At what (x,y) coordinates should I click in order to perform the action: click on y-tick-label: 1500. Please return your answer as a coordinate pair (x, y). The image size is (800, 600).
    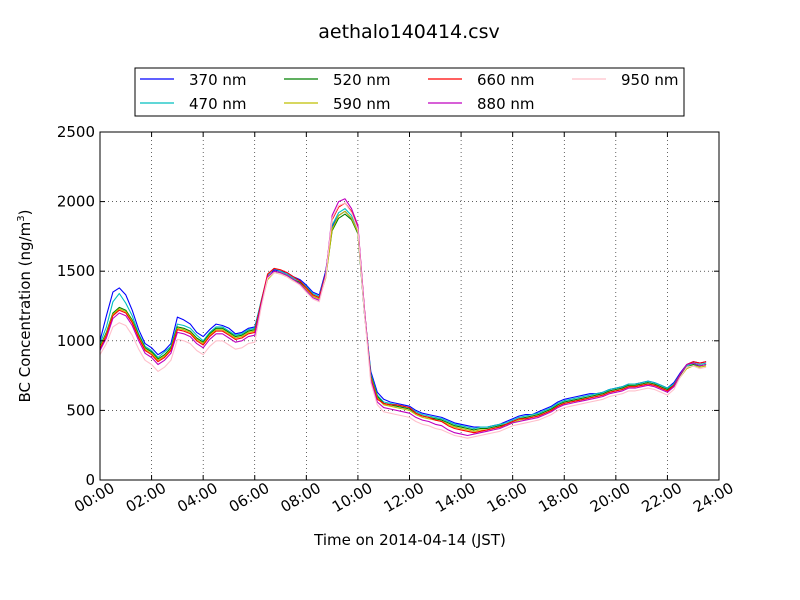
    Looking at the image, I should click on (76, 271).